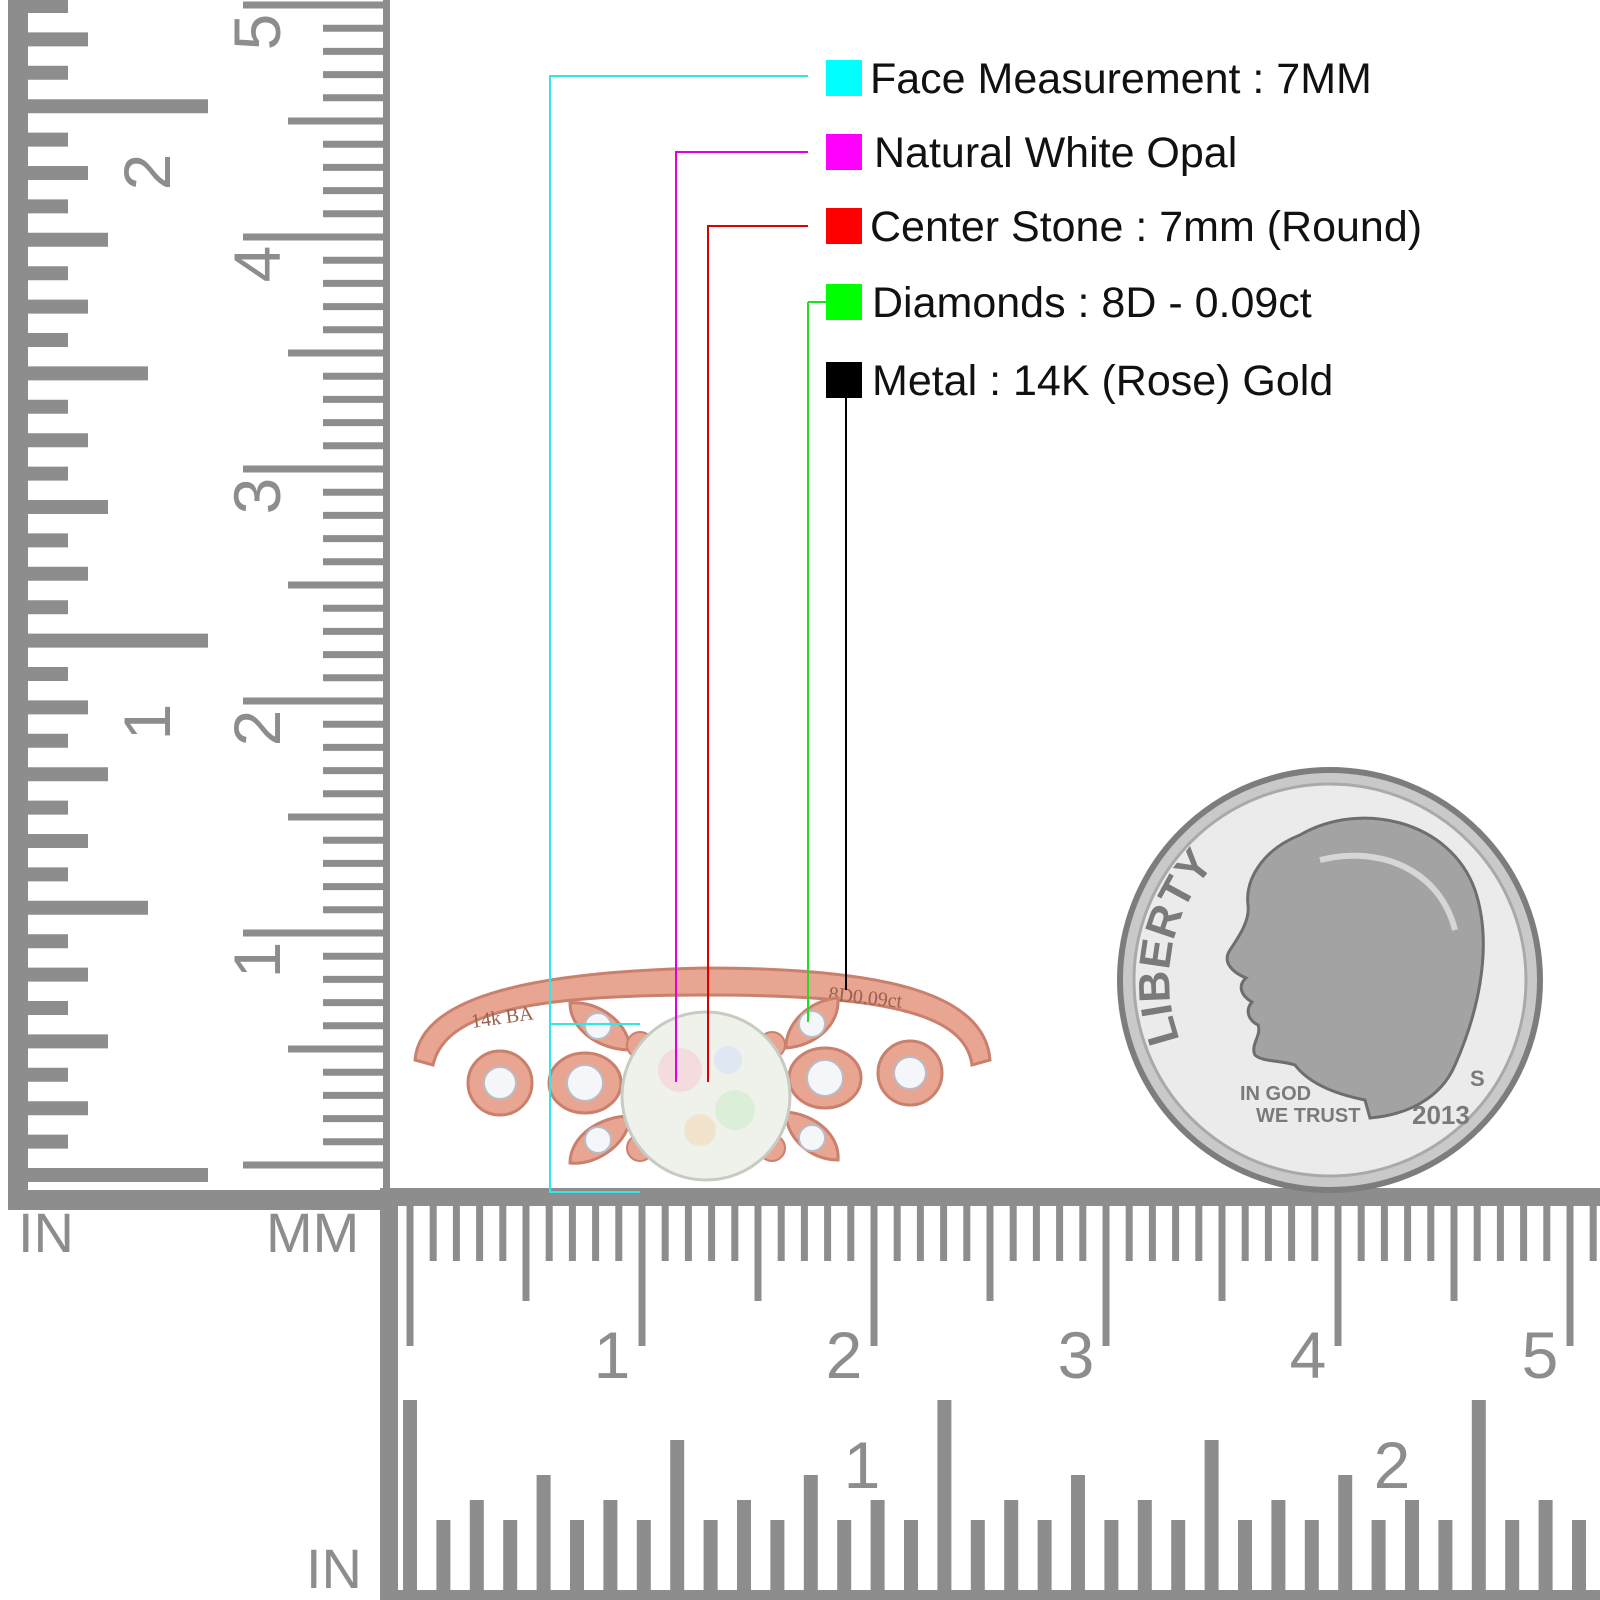 The image size is (1600, 1600). Describe the element at coordinates (757, 653) in the screenshot. I see `center-stone-leader` at that location.